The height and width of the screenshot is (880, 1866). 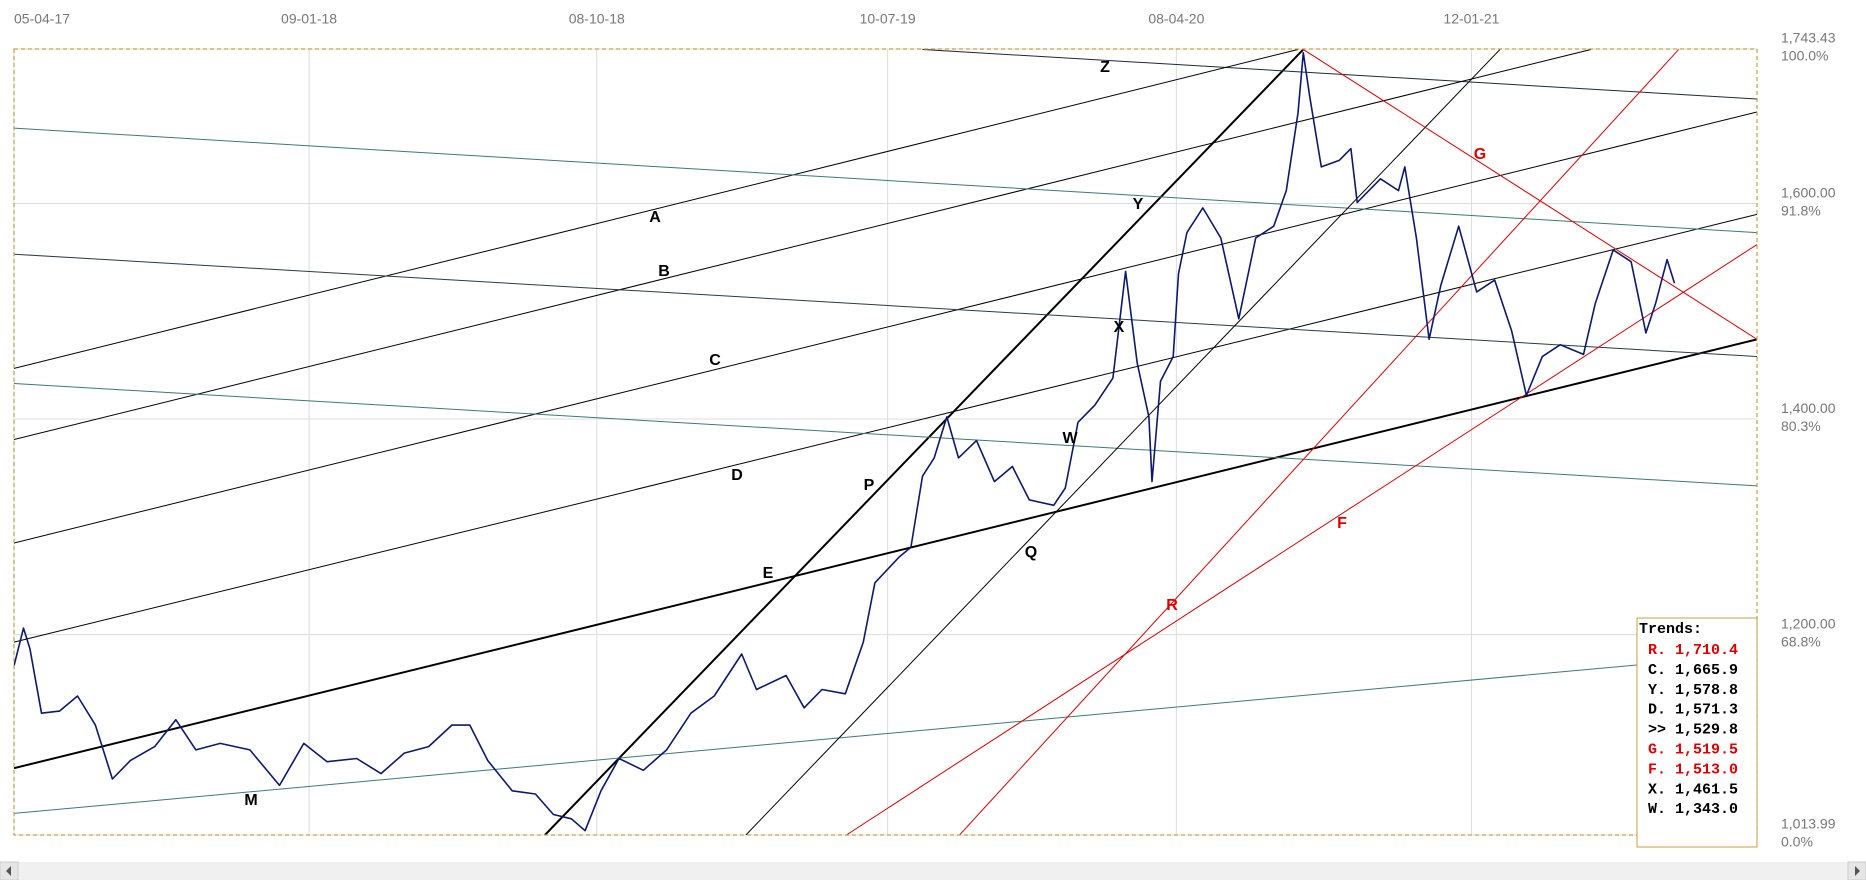 I want to click on trend-row: >> 1,529.8, so click(x=1693, y=730).